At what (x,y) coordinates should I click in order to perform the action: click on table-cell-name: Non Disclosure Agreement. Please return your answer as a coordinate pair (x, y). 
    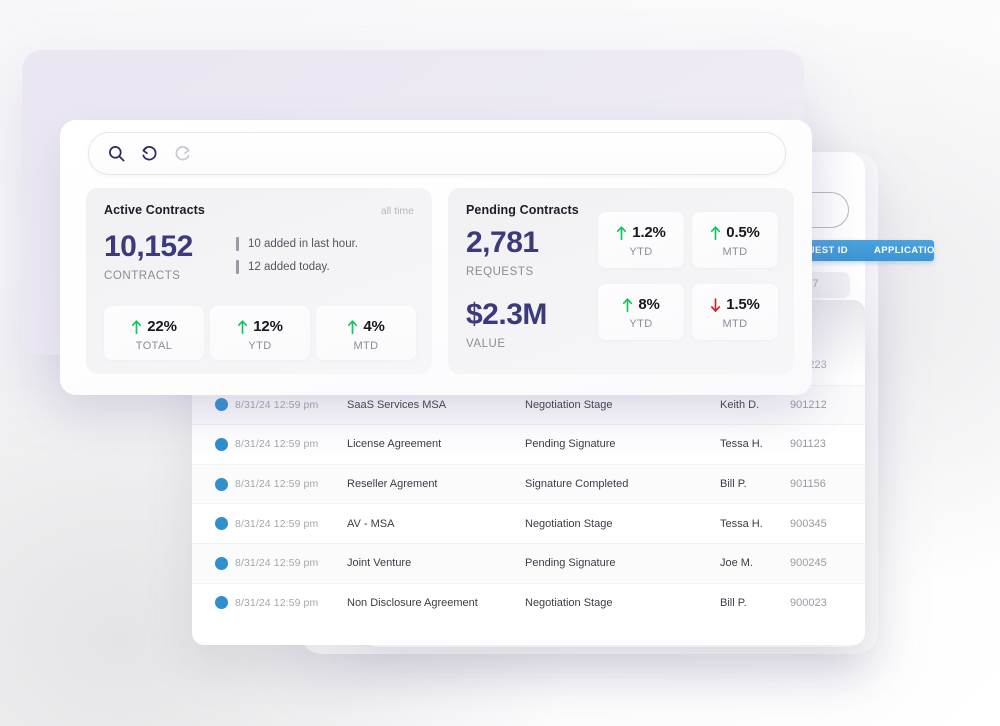
    Looking at the image, I should click on (412, 602).